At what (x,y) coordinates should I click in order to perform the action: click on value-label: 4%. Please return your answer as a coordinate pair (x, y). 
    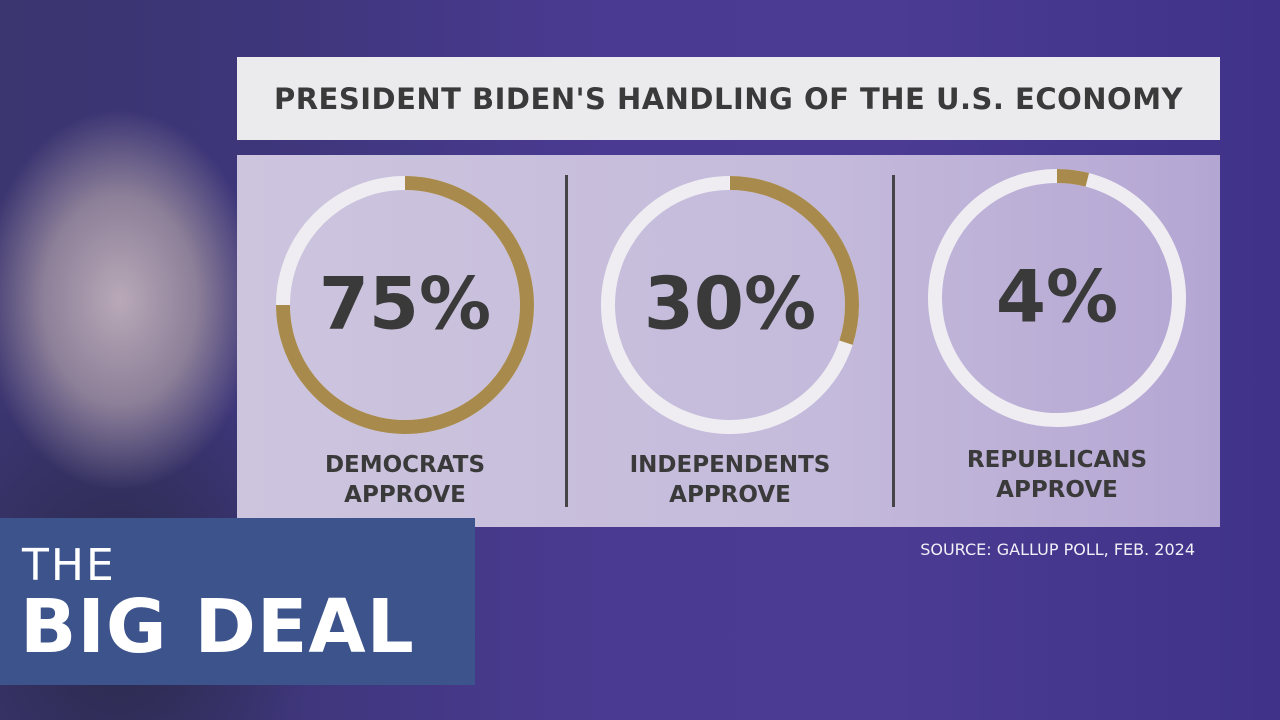
    Looking at the image, I should click on (1057, 297).